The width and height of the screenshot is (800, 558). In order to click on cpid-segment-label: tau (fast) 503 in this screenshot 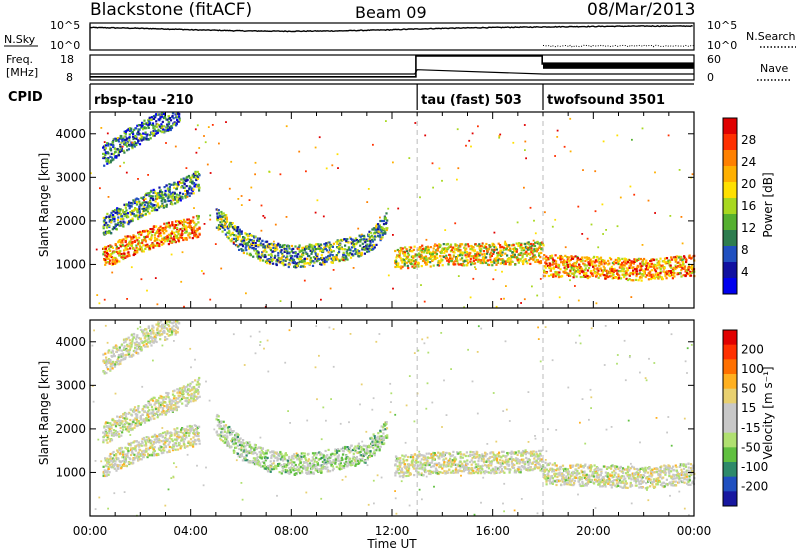, I will do `click(471, 100)`.